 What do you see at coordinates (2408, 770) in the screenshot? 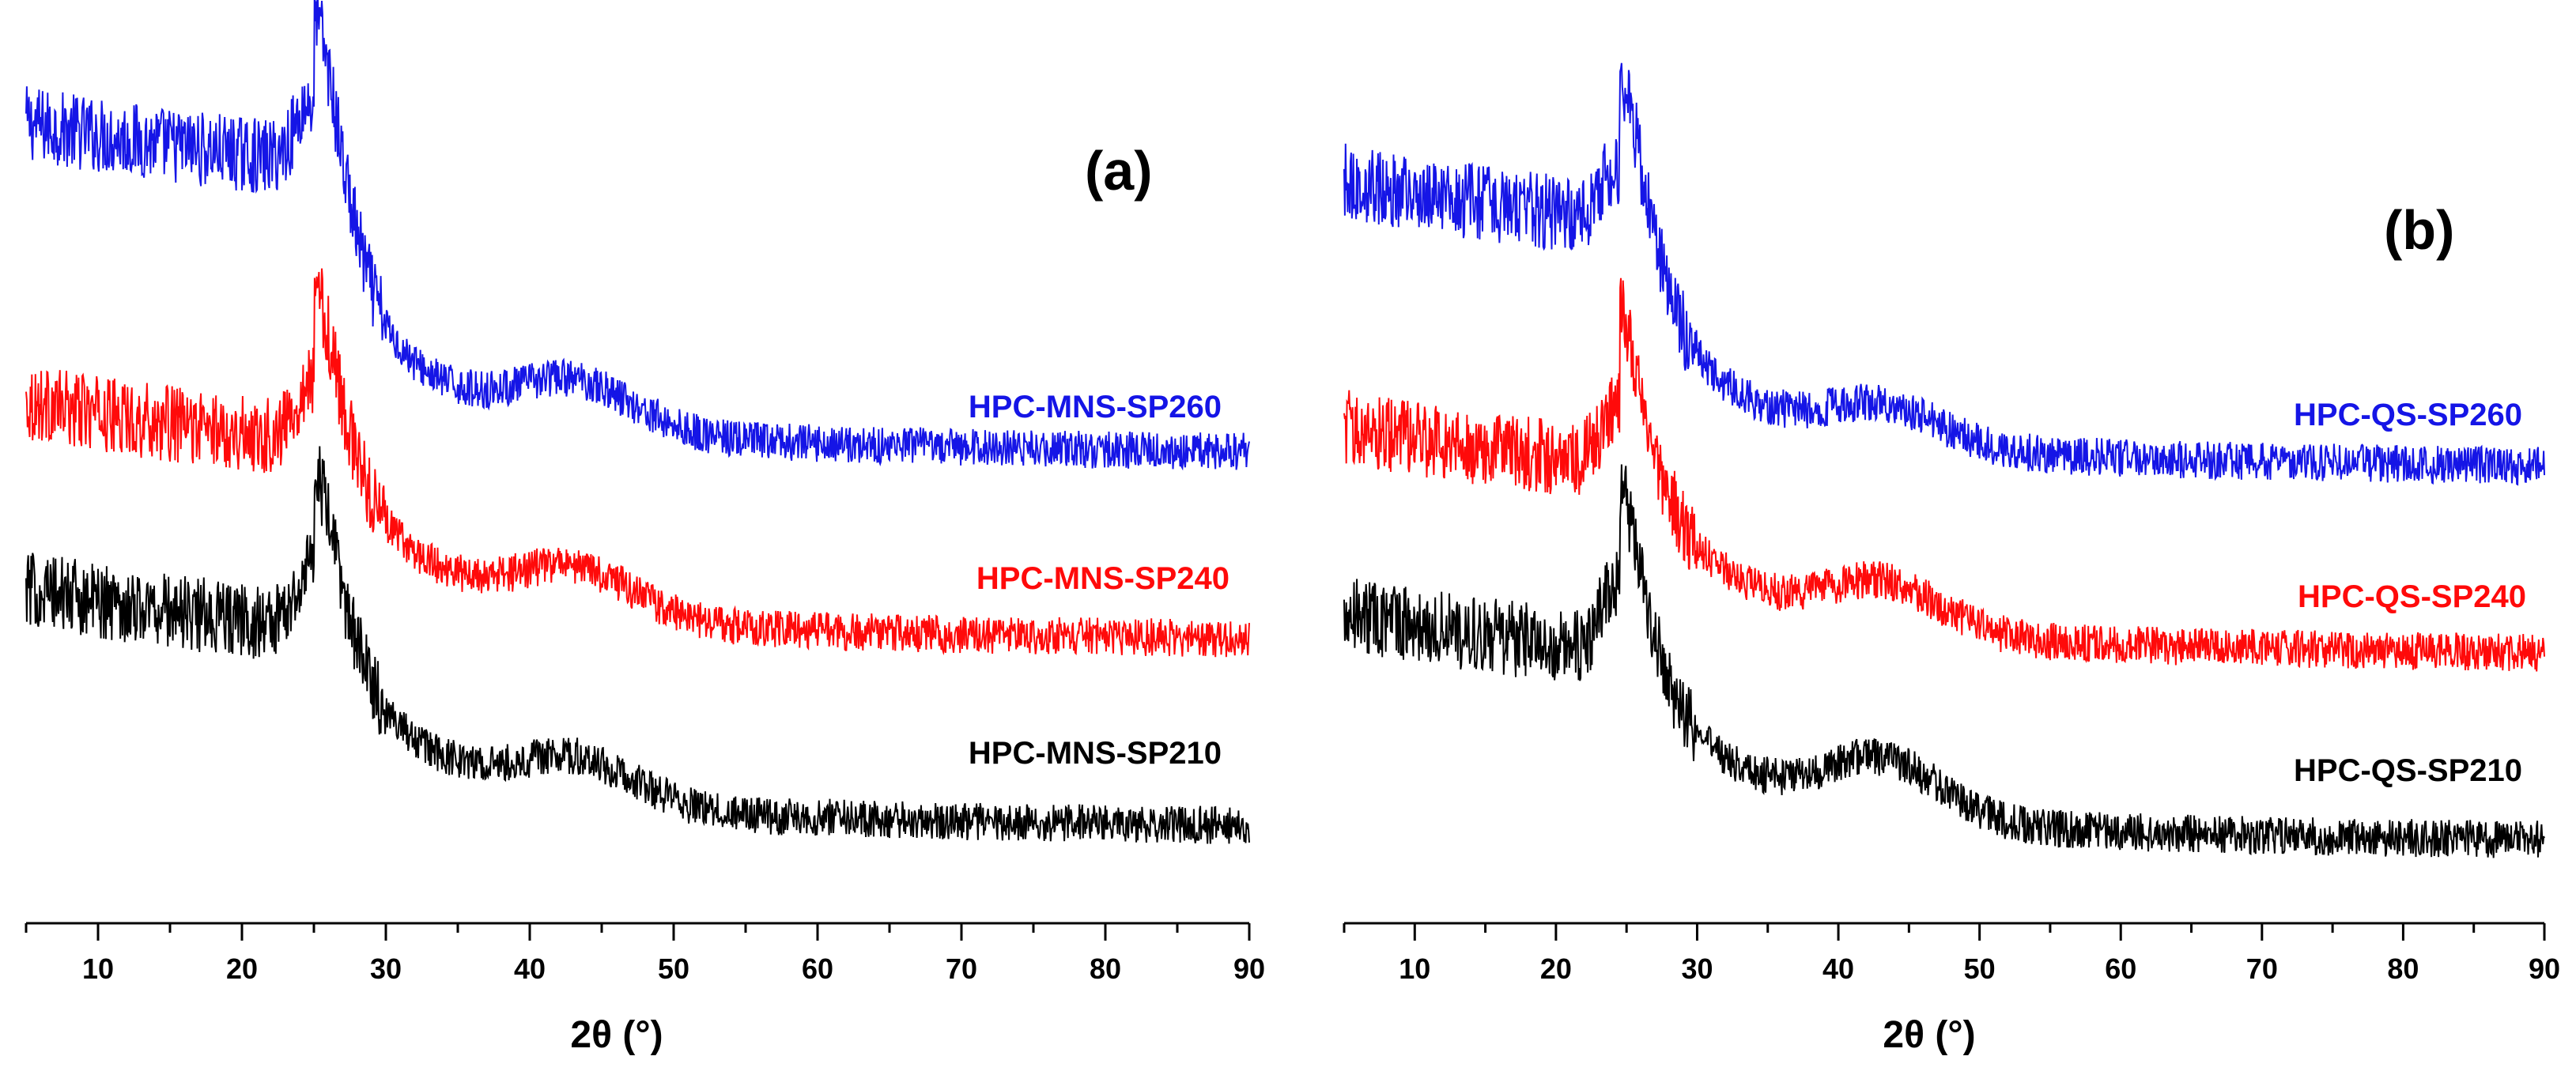
I see `panel-b-series-label-sp210: HPC-QS-SP210` at bounding box center [2408, 770].